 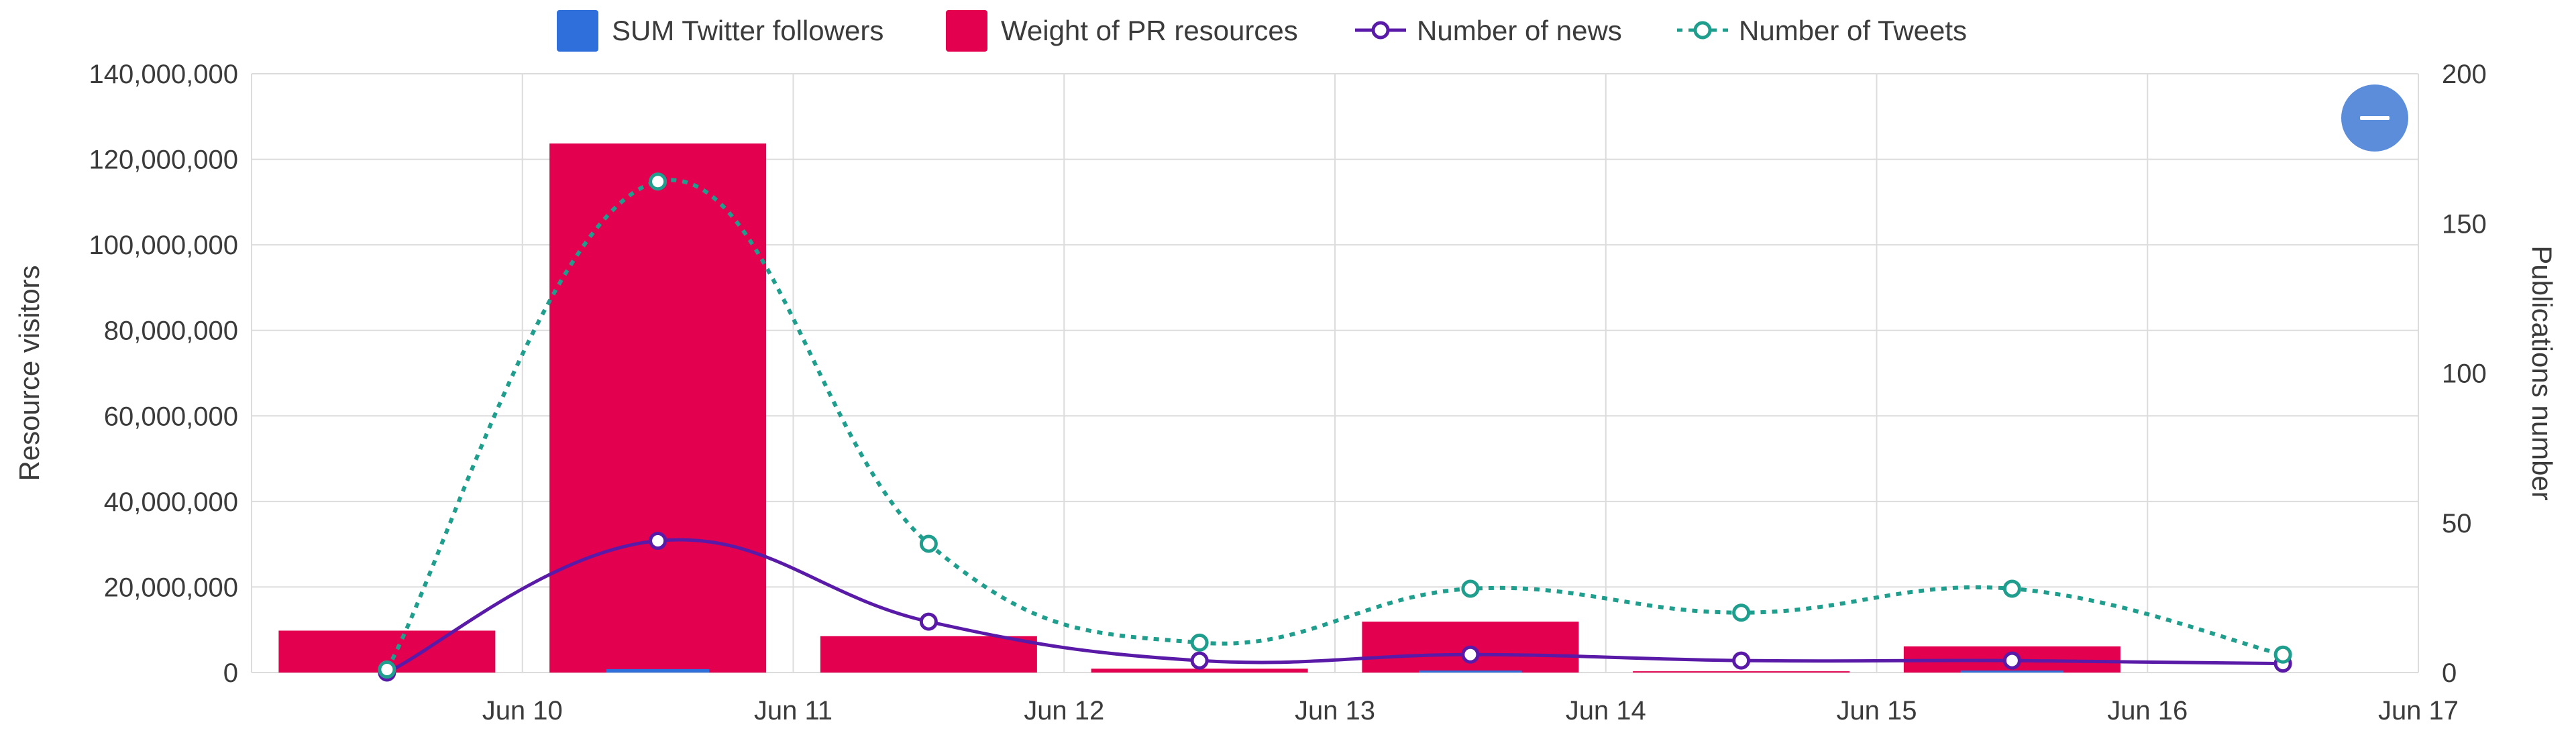 What do you see at coordinates (2457, 523) in the screenshot?
I see `y-right-tick-label: 50` at bounding box center [2457, 523].